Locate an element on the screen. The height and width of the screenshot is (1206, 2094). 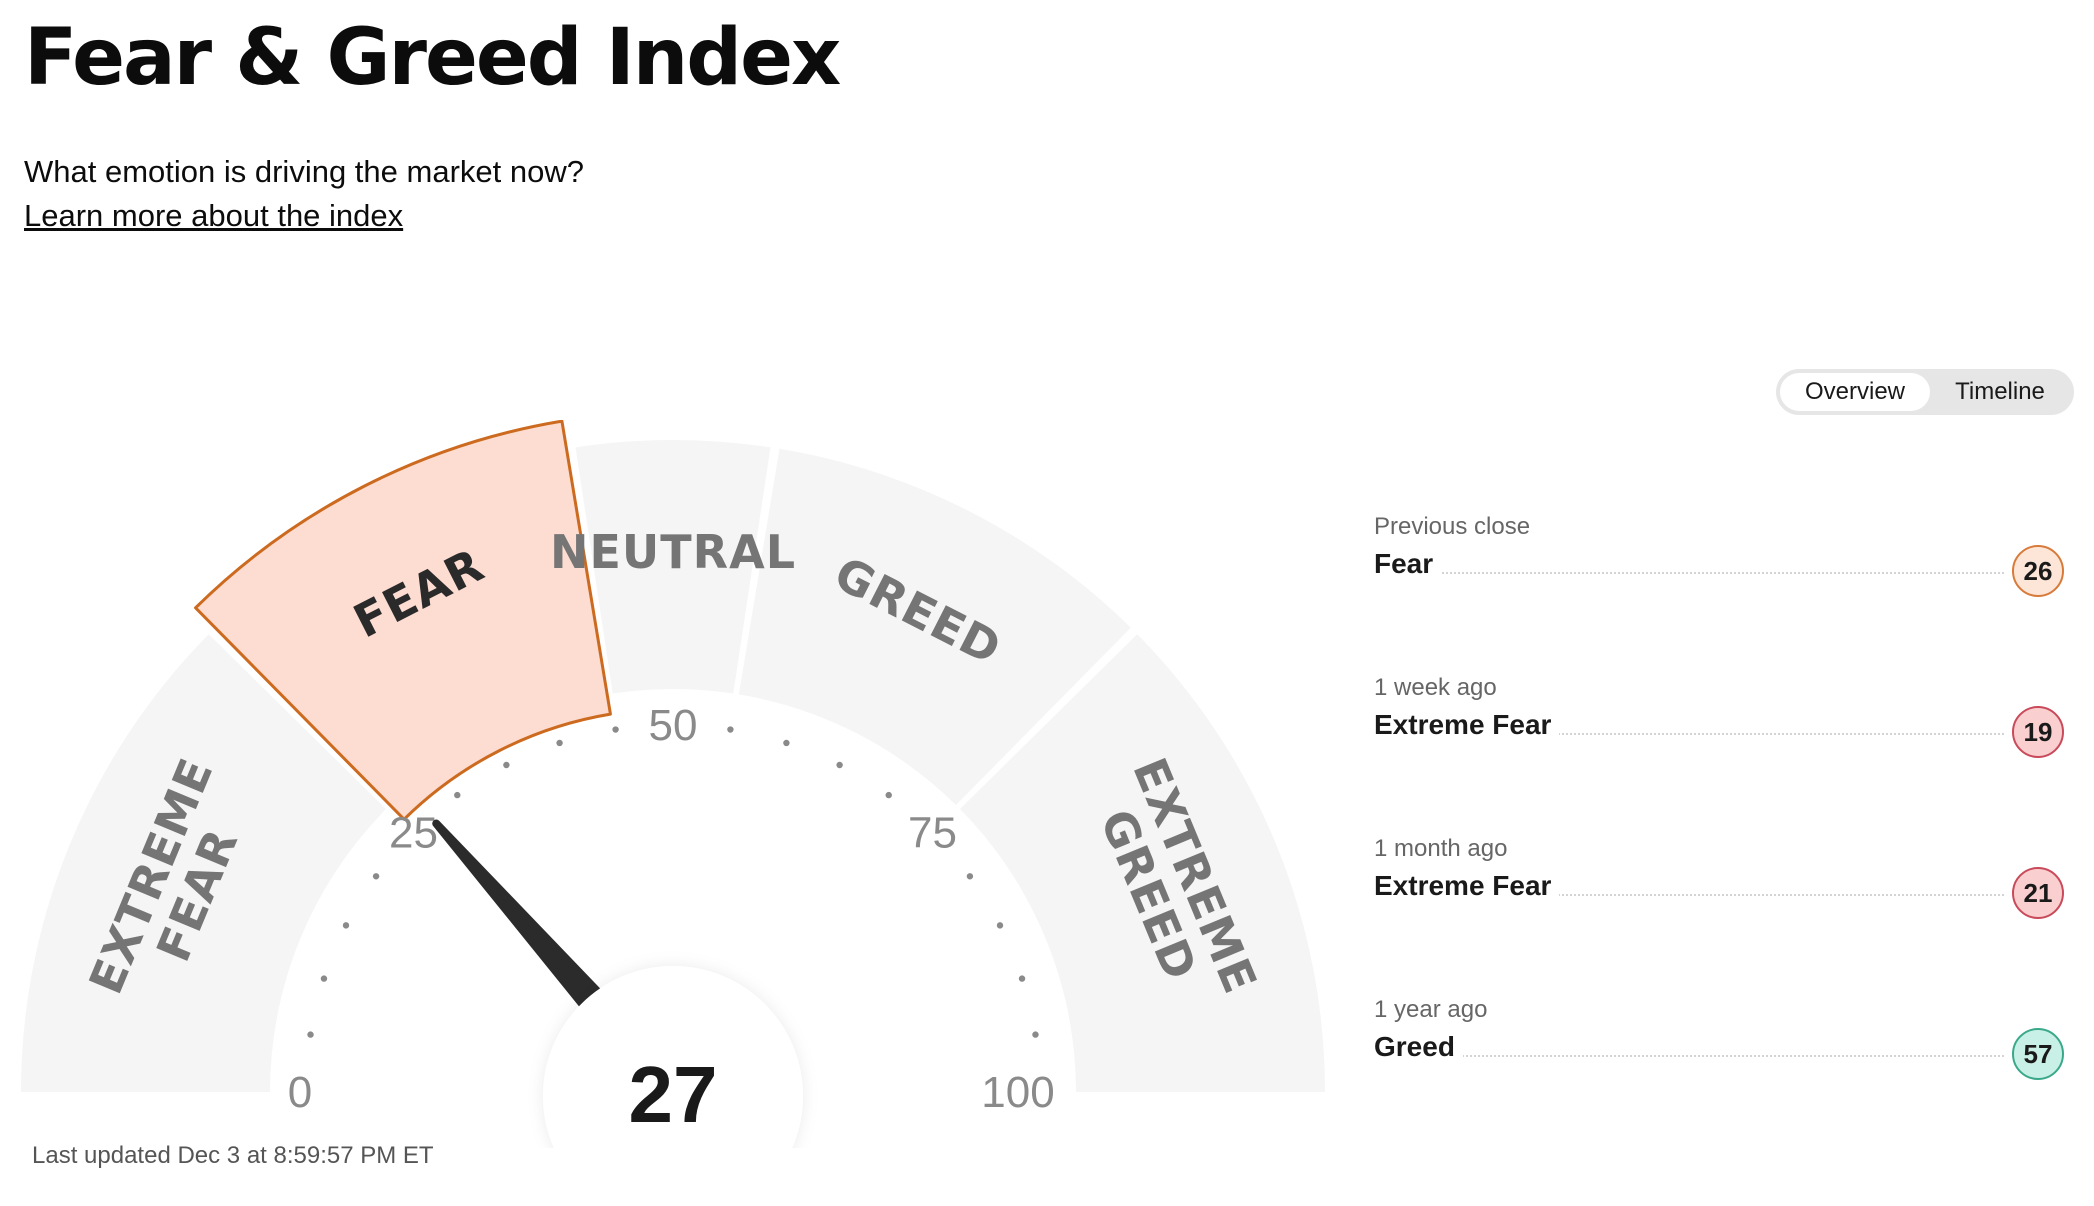
history-rating: Fear is located at coordinates (1408, 564).